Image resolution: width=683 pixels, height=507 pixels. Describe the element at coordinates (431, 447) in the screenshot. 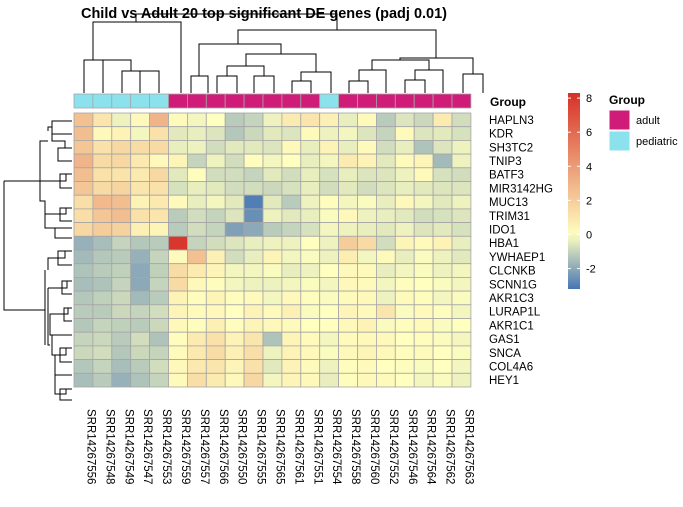

I see `column-label: SRR14267564` at that location.